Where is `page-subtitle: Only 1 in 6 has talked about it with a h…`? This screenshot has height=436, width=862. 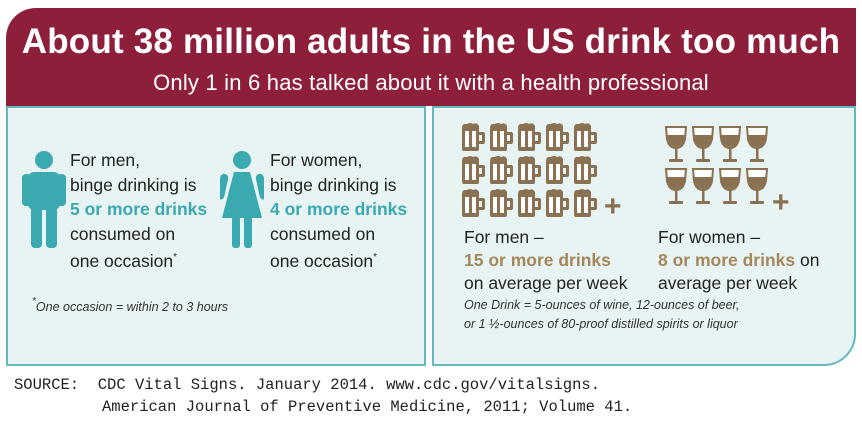 page-subtitle: Only 1 in 6 has talked about it with a h… is located at coordinates (431, 82).